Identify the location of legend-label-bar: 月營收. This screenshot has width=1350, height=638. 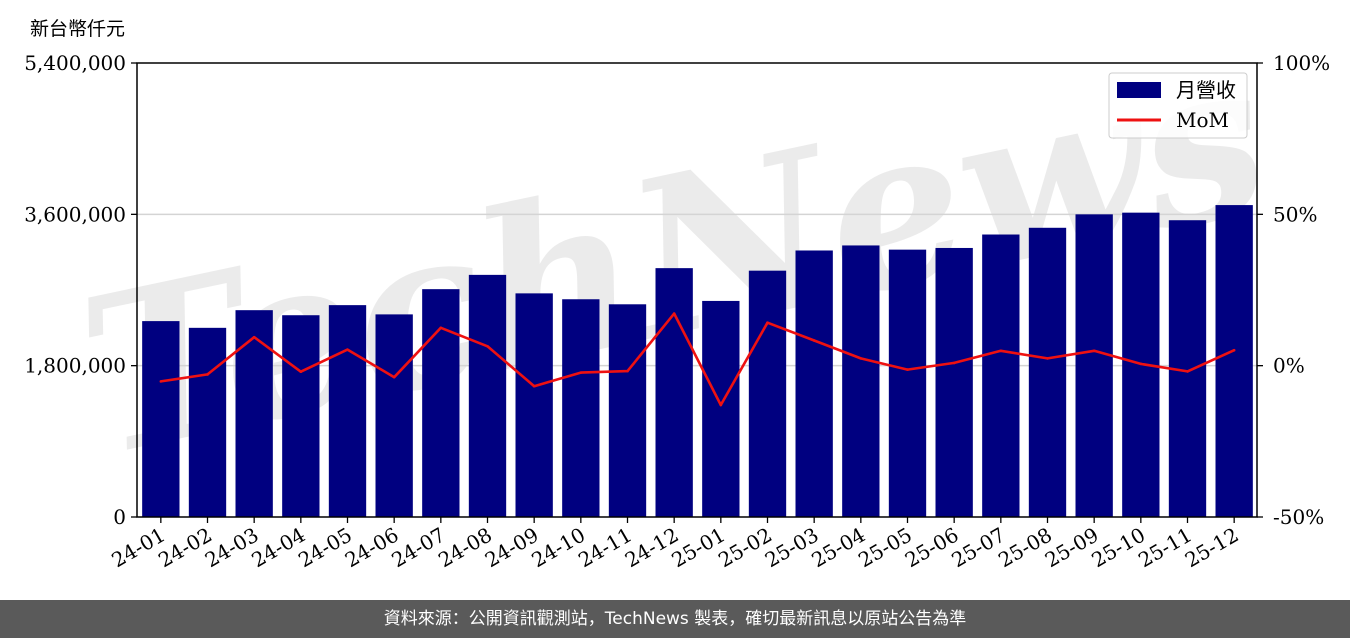
(1206, 90).